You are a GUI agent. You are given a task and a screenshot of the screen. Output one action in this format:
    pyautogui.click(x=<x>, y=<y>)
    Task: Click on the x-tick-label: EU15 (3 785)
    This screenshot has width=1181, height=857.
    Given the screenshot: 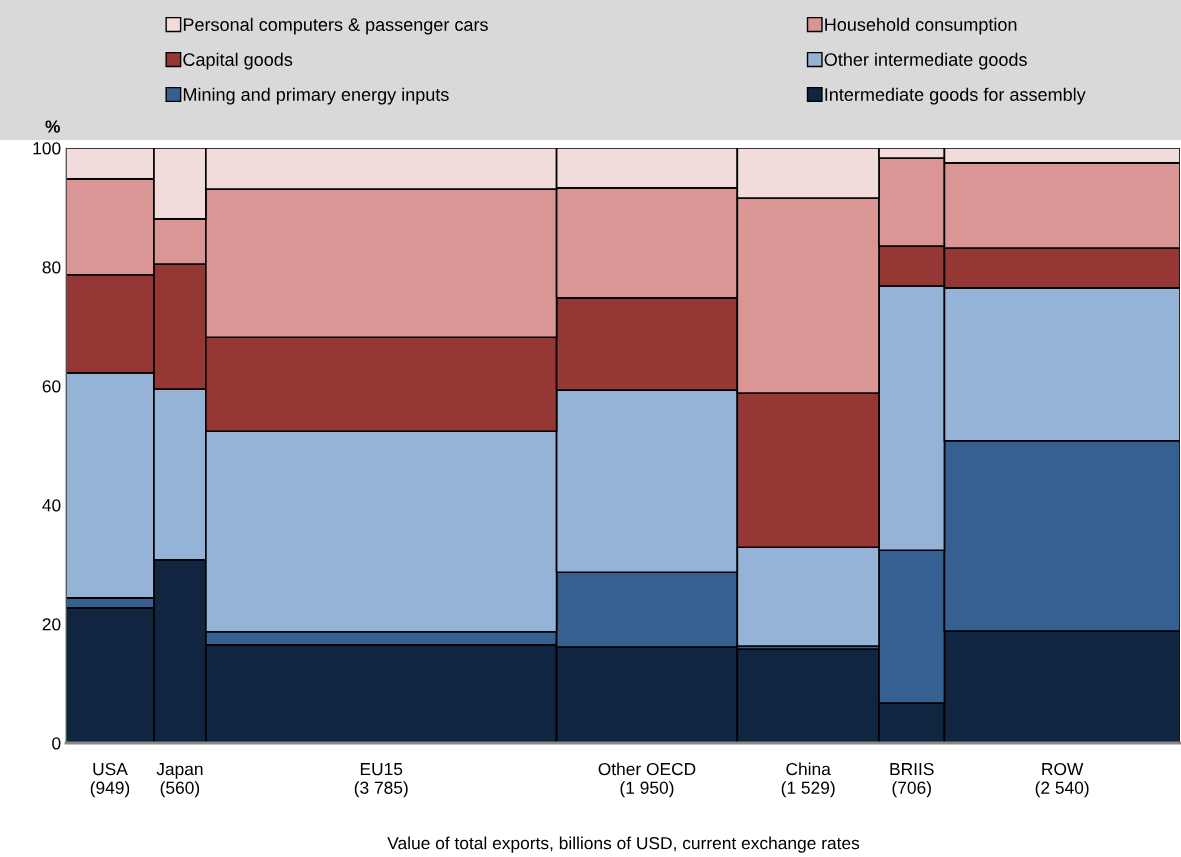 What is the action you would take?
    pyautogui.click(x=381, y=780)
    